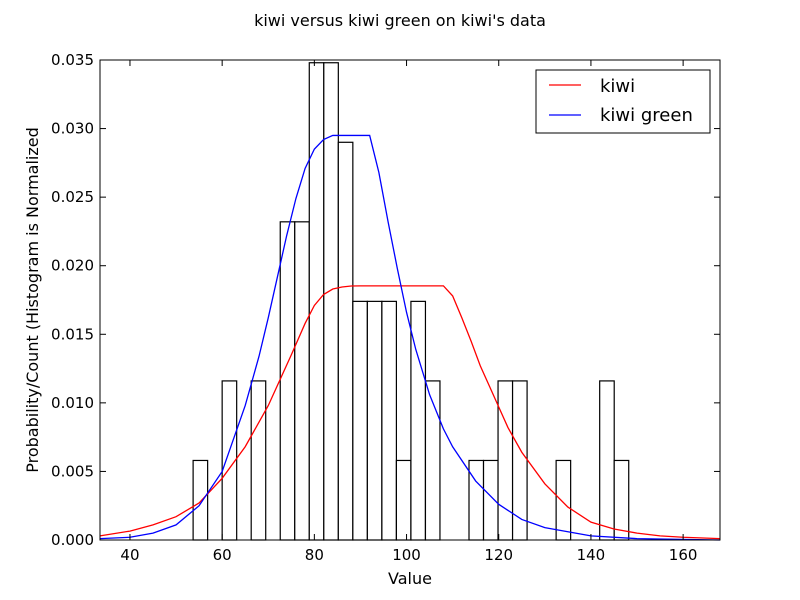 Image resolution: width=800 pixels, height=600 pixels. I want to click on x-tick-label: 60, so click(222, 555).